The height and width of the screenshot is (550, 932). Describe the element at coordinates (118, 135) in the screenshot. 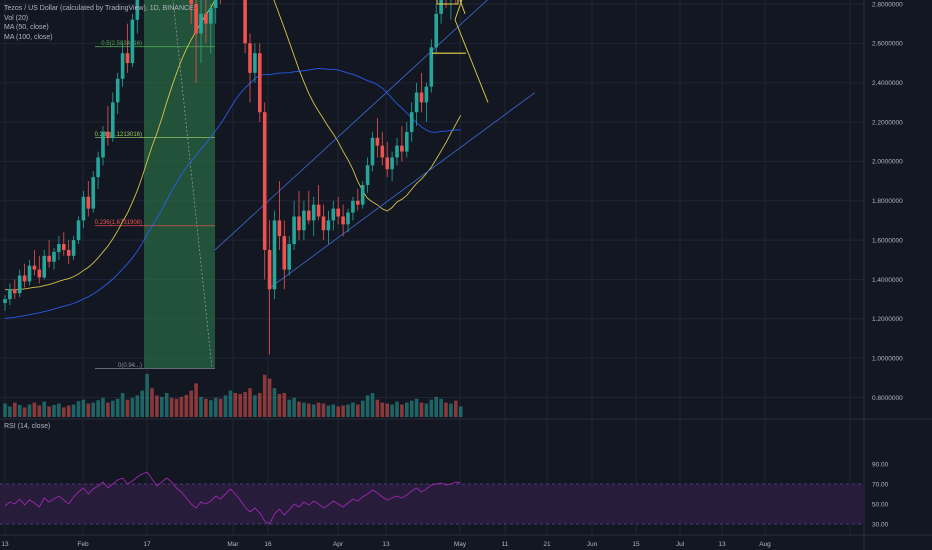

I see `fib-level-label: 0.382(2.1213016)` at that location.